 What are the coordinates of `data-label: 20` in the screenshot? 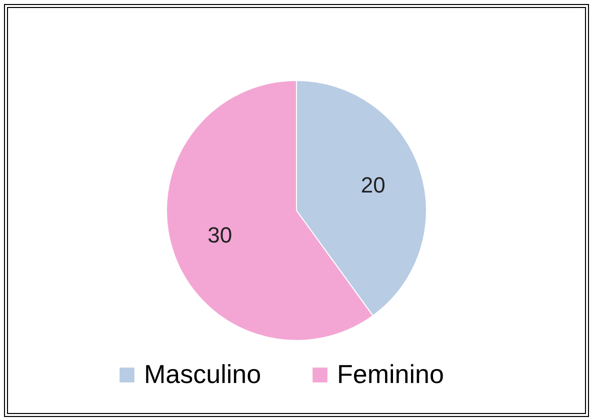 It's located at (373, 185).